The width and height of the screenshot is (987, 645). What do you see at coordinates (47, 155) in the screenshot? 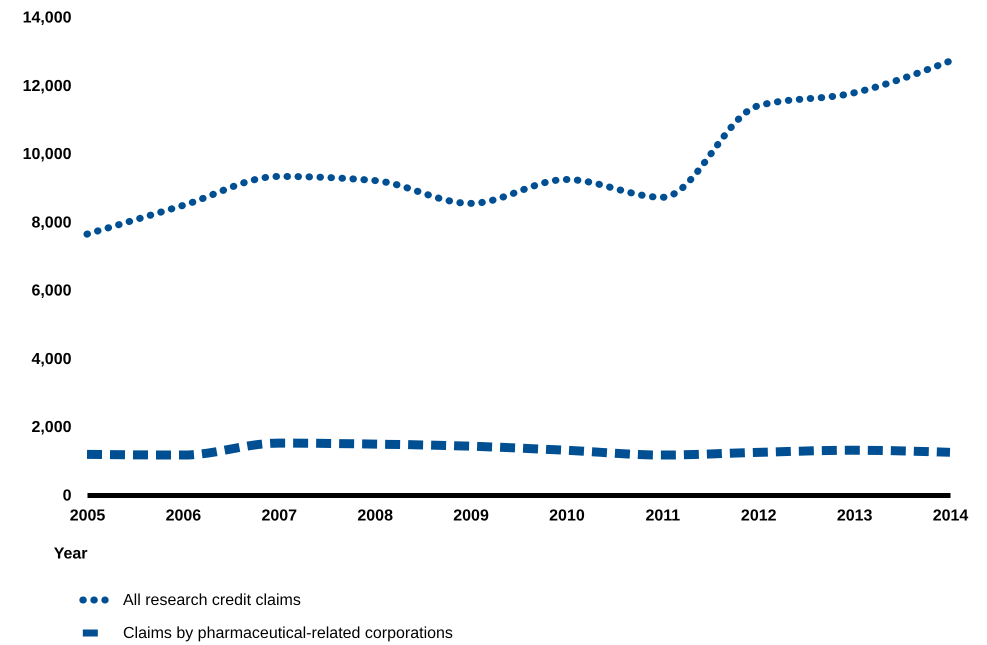
I see `y-tick-label: 10,000` at bounding box center [47, 155].